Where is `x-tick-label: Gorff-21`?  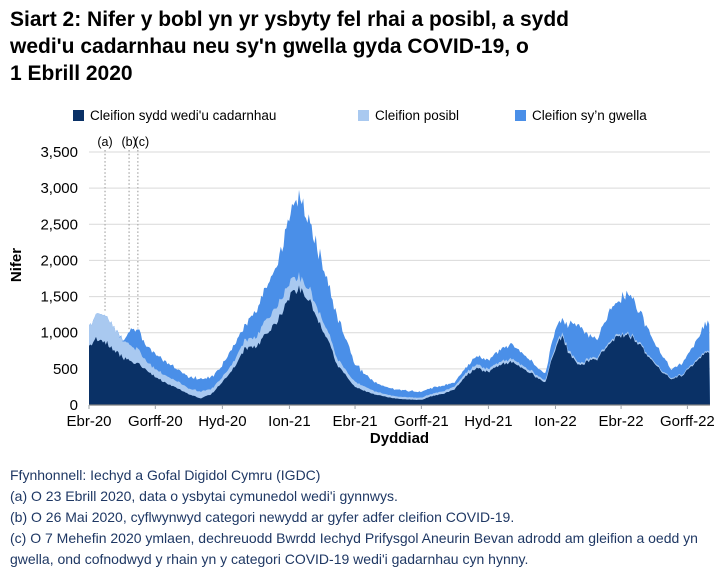 x-tick-label: Gorff-21 is located at coordinates (421, 421).